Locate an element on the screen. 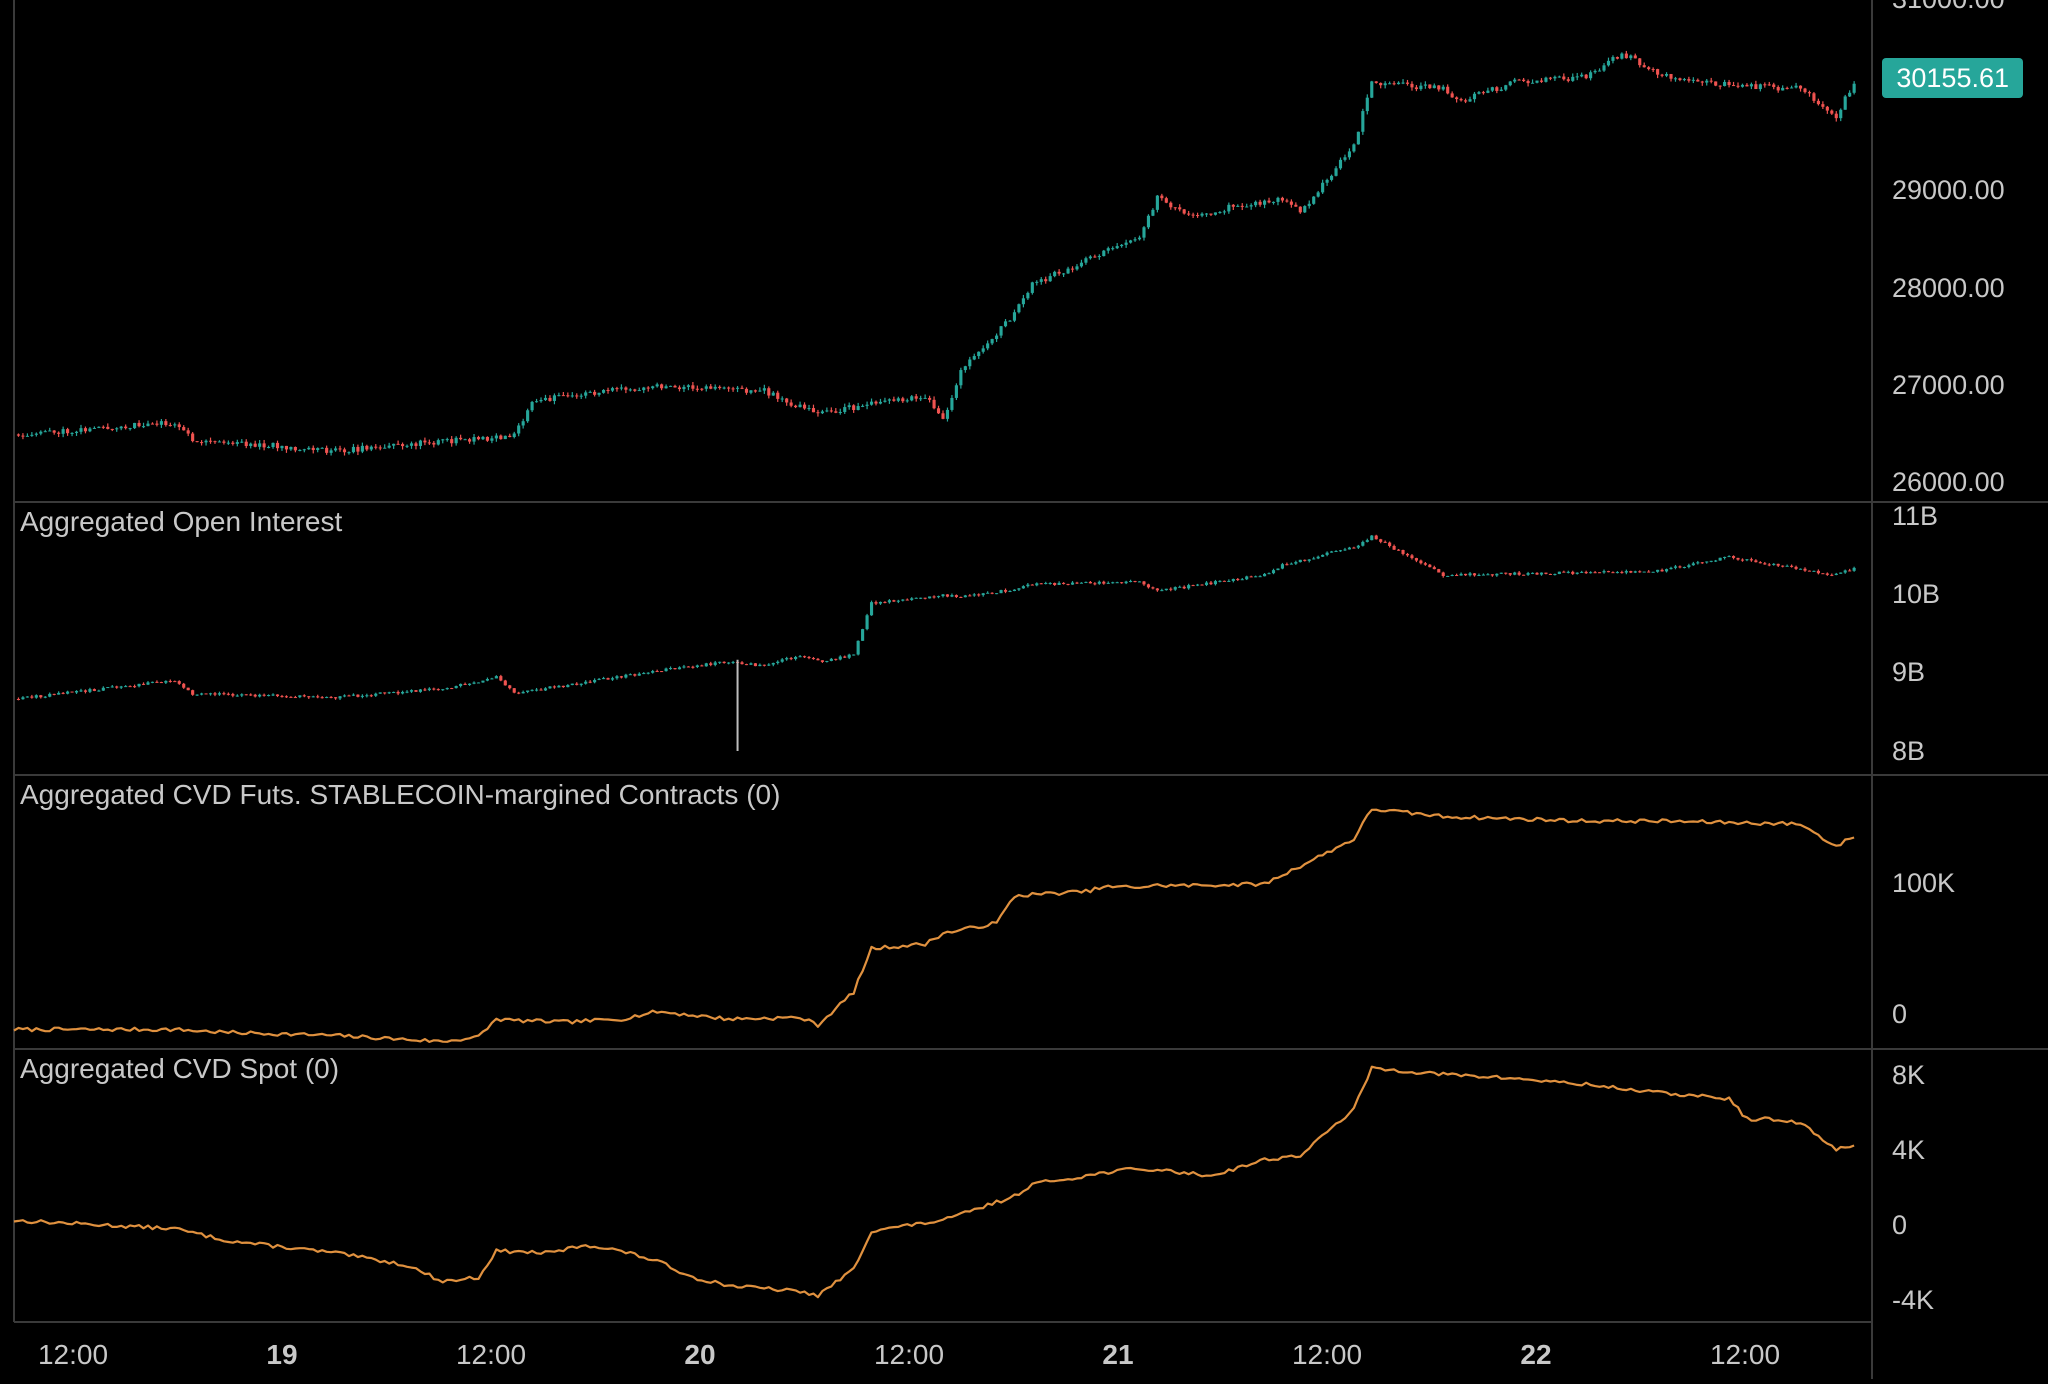  y-tick-label: 0 is located at coordinates (1899, 1225).